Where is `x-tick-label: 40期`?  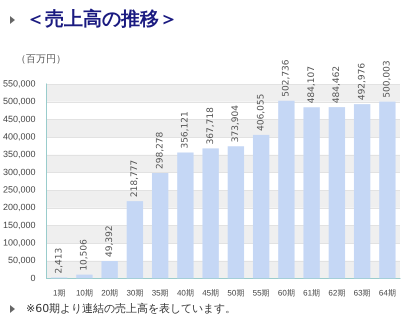
x-tick-label: 40期 is located at coordinates (185, 293).